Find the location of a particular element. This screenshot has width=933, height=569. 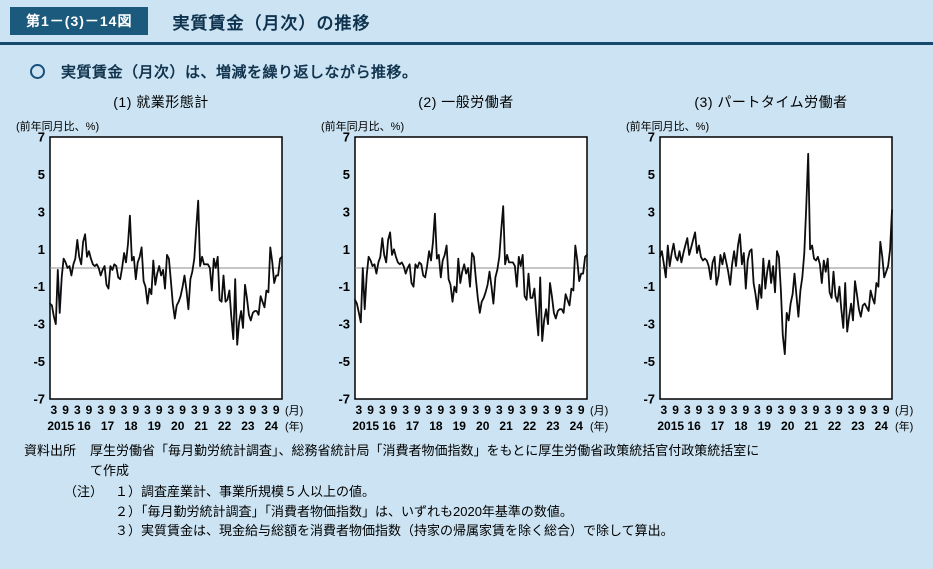

note-label: （注） is located at coordinates (84, 491).